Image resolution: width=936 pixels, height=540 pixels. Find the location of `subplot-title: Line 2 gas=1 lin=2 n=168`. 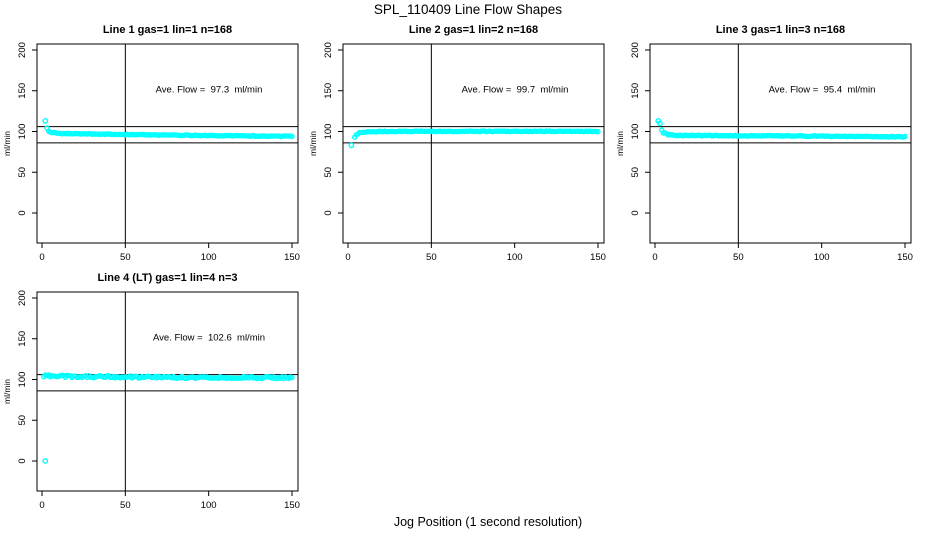

subplot-title: Line 2 gas=1 lin=2 n=168 is located at coordinates (473, 30).